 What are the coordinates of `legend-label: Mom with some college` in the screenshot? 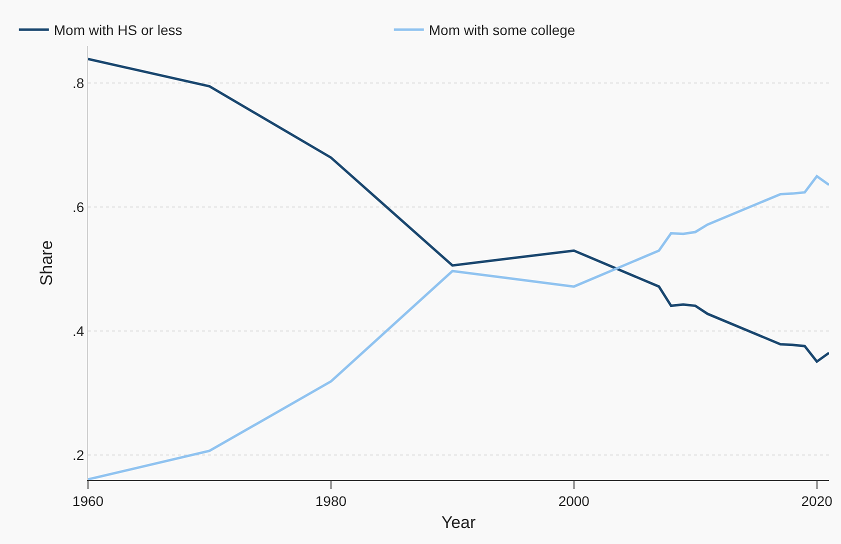 It's located at (502, 30).